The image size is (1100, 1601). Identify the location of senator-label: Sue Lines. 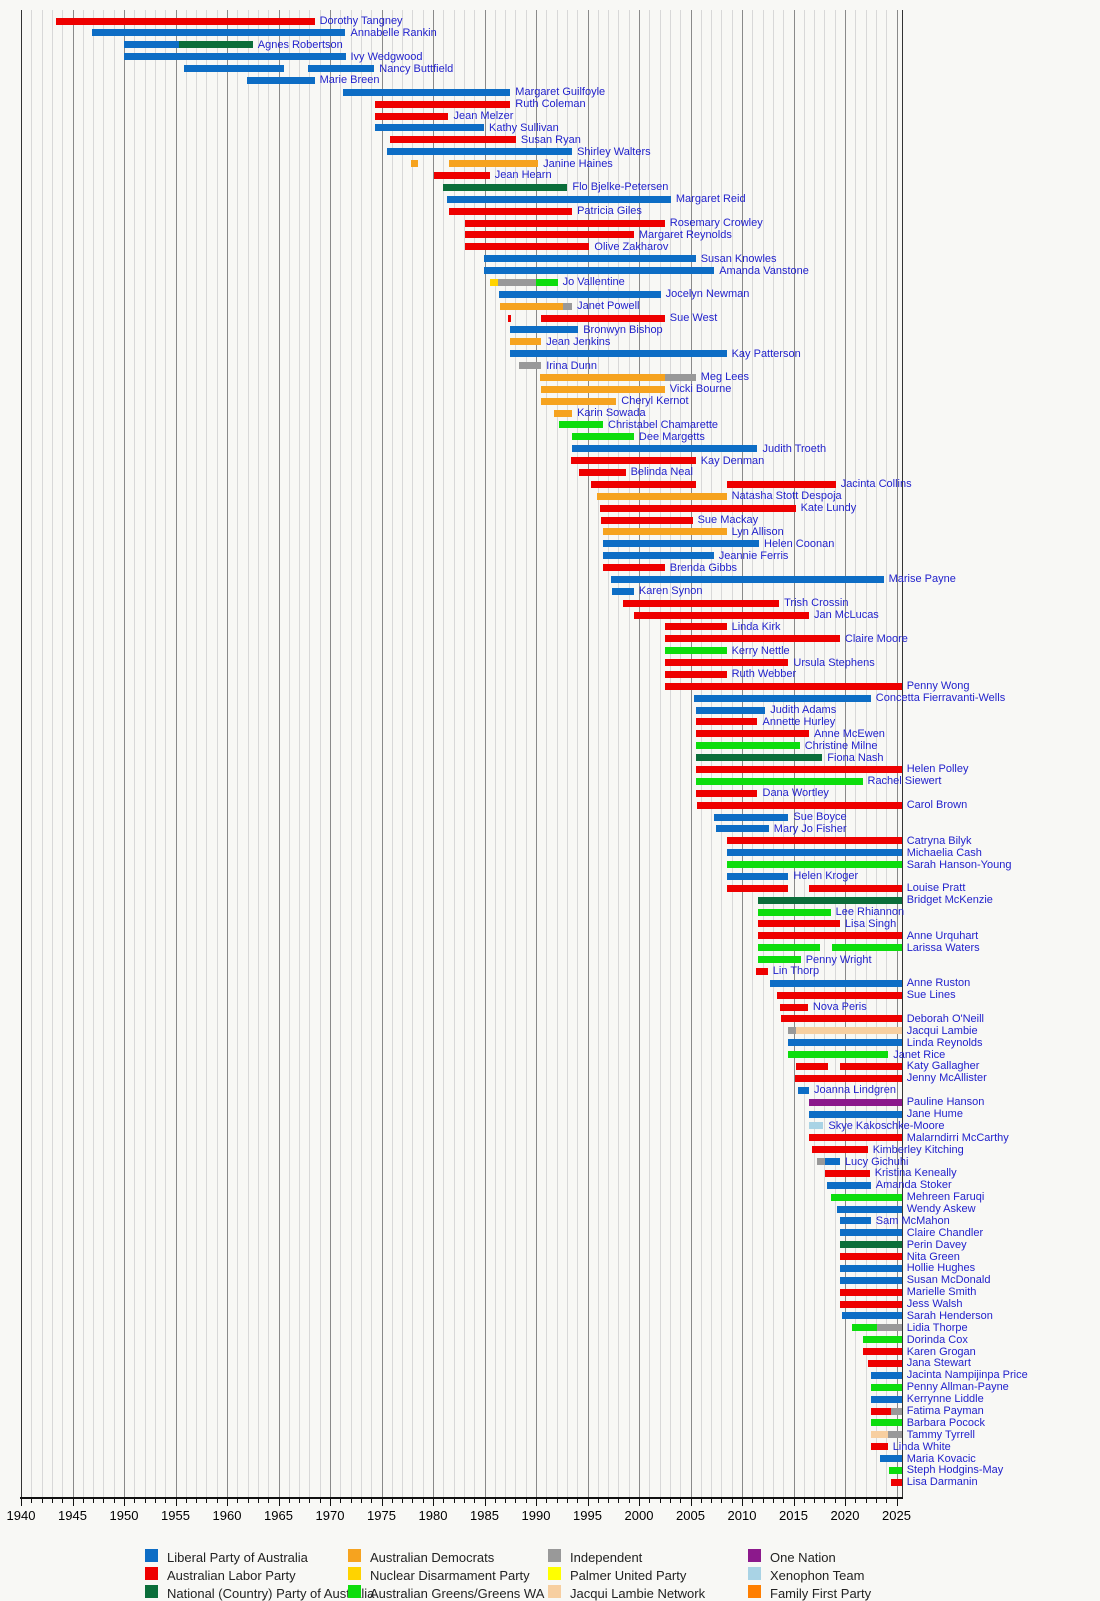
(931, 995).